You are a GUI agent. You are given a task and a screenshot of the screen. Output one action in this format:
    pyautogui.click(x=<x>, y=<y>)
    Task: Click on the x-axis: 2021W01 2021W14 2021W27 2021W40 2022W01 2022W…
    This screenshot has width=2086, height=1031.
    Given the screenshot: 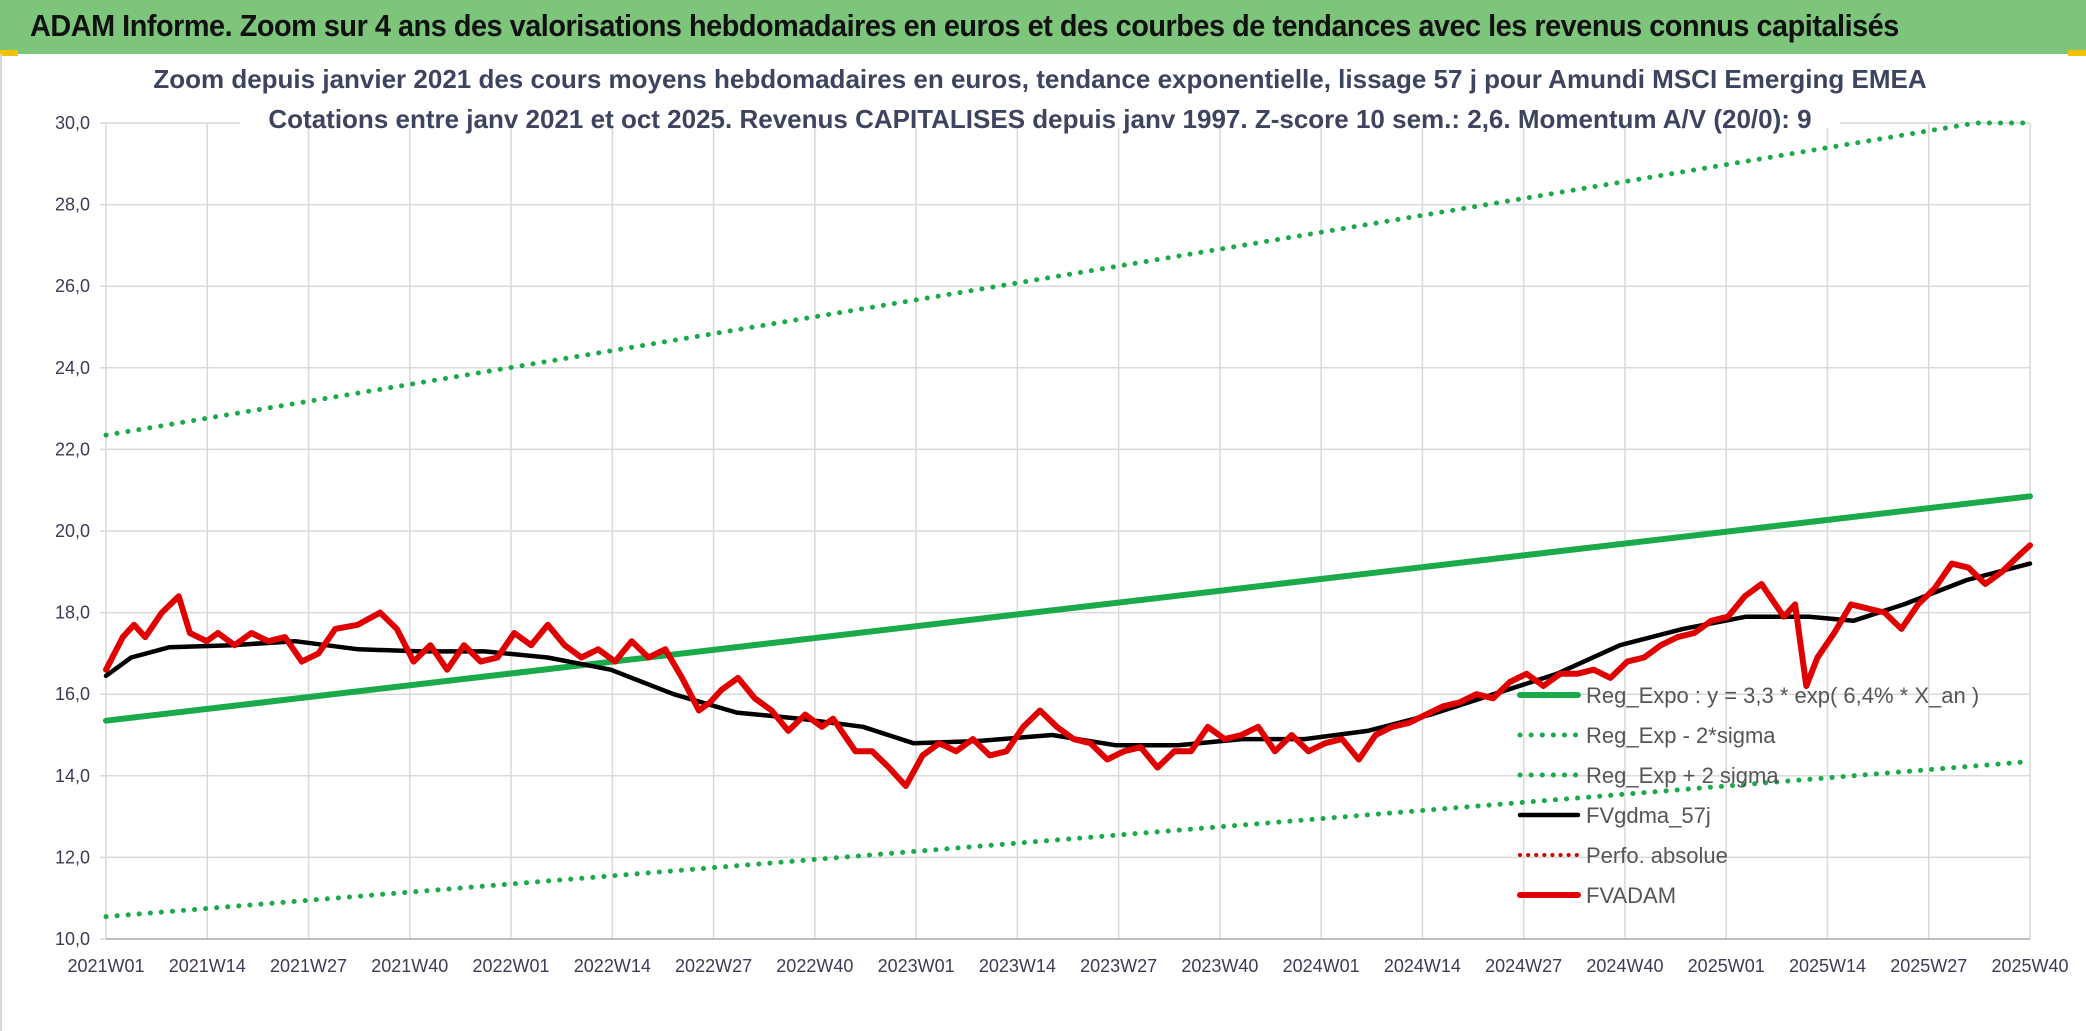 What is the action you would take?
    pyautogui.click(x=1067, y=966)
    